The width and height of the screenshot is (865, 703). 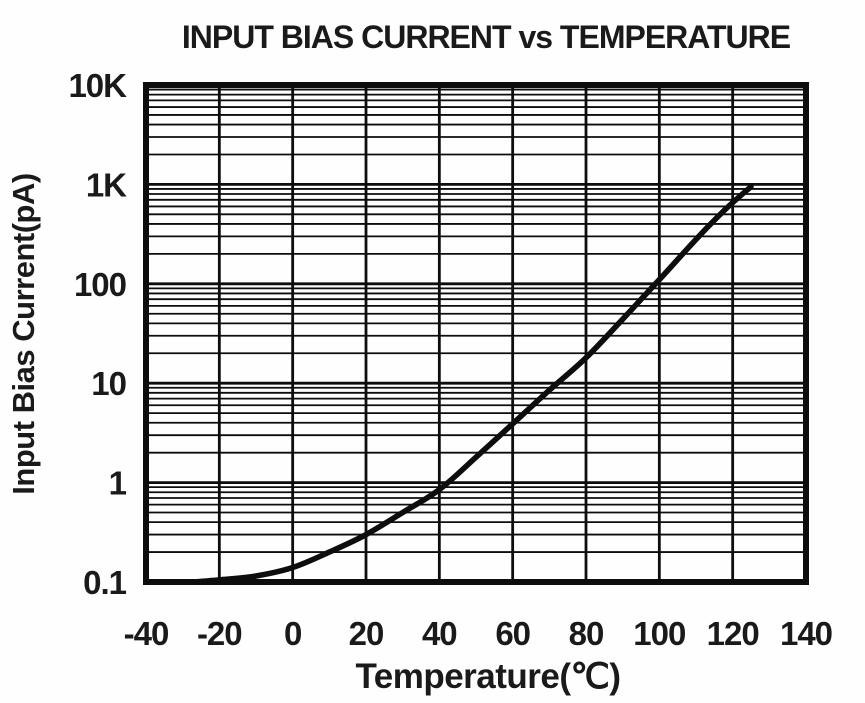 What do you see at coordinates (806, 633) in the screenshot?
I see `x-tick-label: 140` at bounding box center [806, 633].